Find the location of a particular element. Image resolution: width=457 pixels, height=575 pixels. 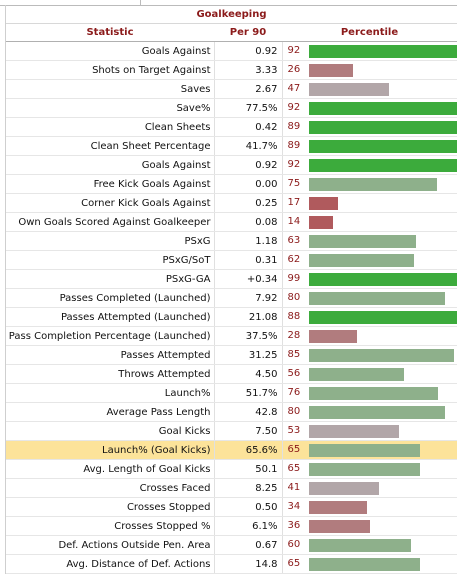

stat-name: Throws Attempted is located at coordinates (110, 374).